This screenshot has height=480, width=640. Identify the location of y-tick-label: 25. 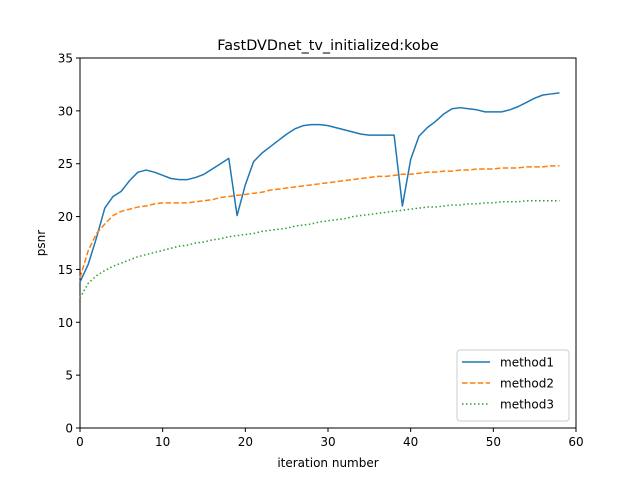
(65, 164).